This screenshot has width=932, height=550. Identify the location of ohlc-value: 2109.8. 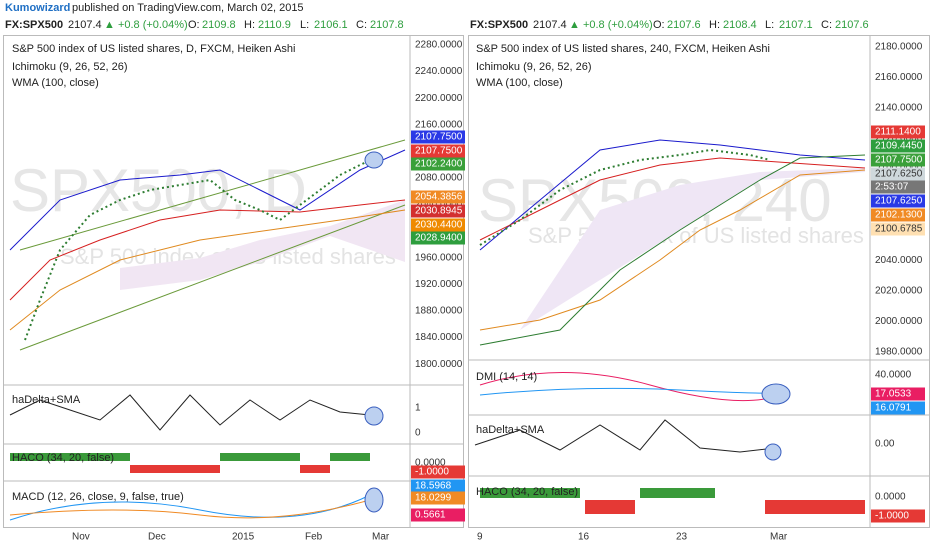
(219, 25).